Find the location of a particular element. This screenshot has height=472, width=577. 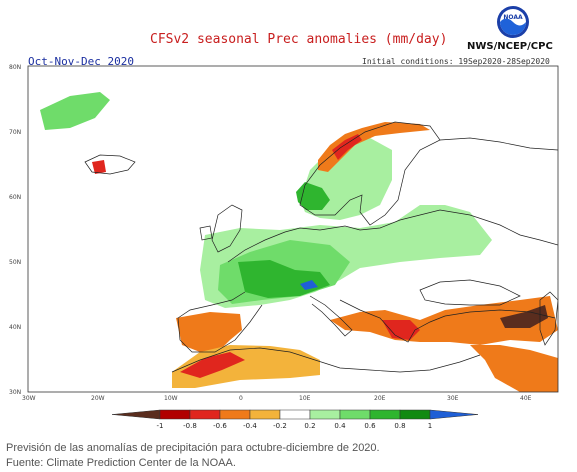

region-balkans-dry is located at coordinates (444, 320).